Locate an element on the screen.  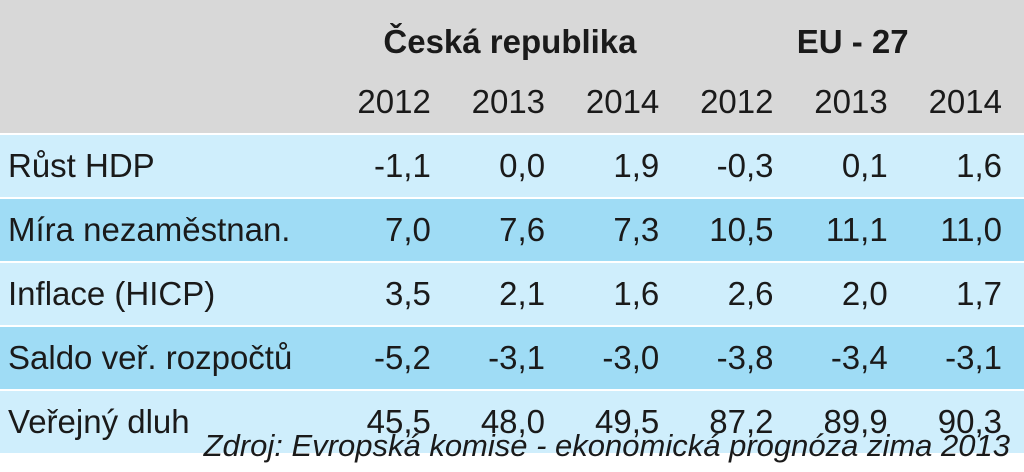
value-cell: -1,1 is located at coordinates (402, 165).